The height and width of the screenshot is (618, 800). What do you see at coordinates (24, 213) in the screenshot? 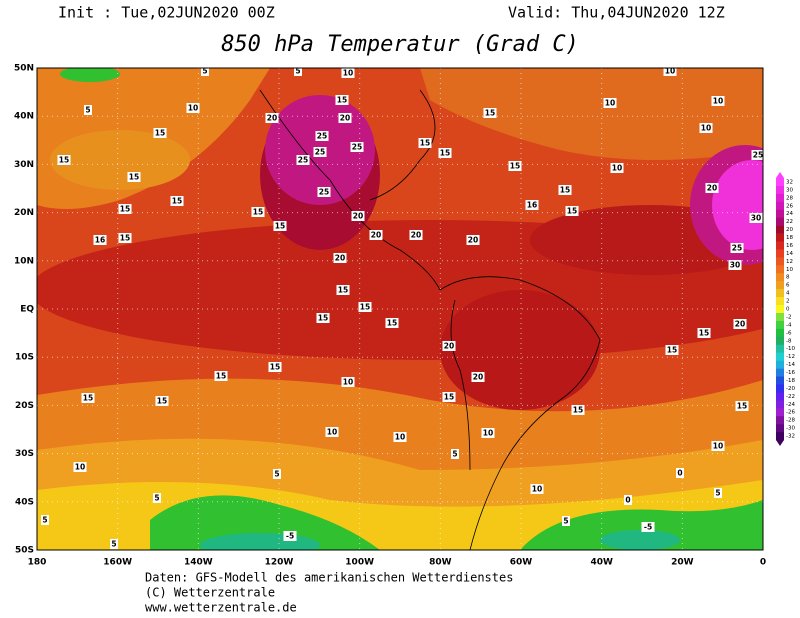
I see `lat-label: 20N` at bounding box center [24, 213].